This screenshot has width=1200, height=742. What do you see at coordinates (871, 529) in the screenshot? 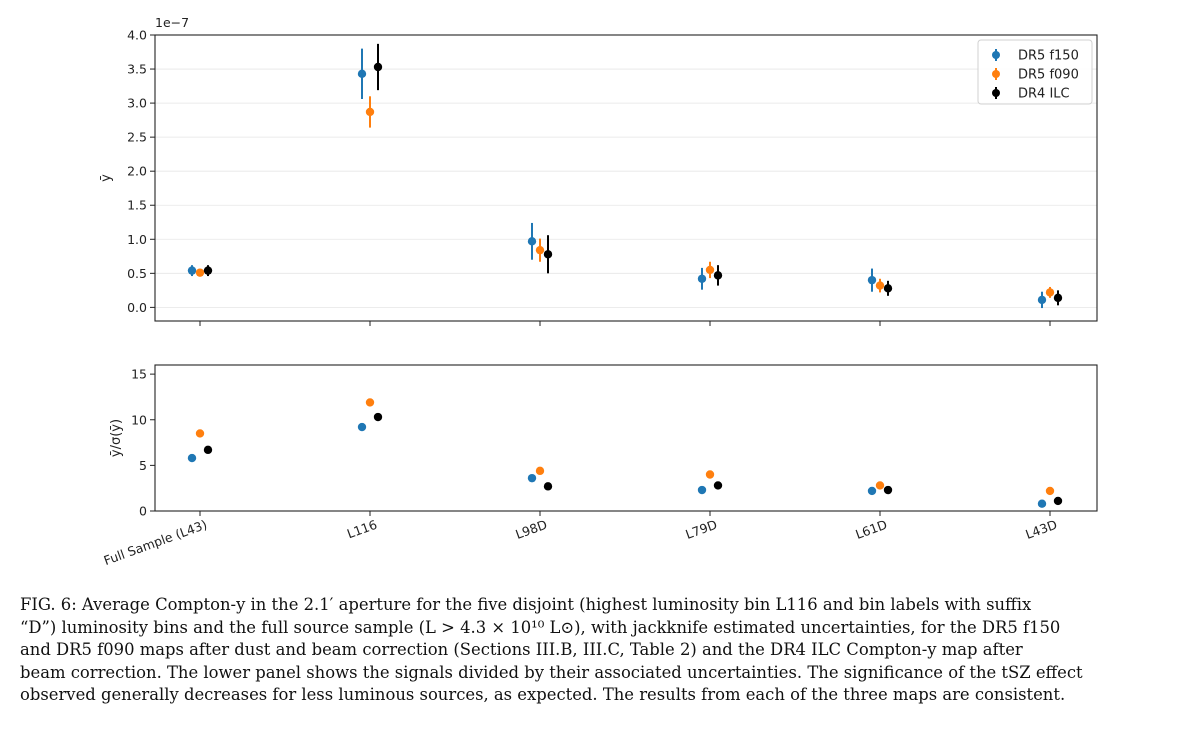
I see `x-tick-label: L61D` at bounding box center [871, 529].